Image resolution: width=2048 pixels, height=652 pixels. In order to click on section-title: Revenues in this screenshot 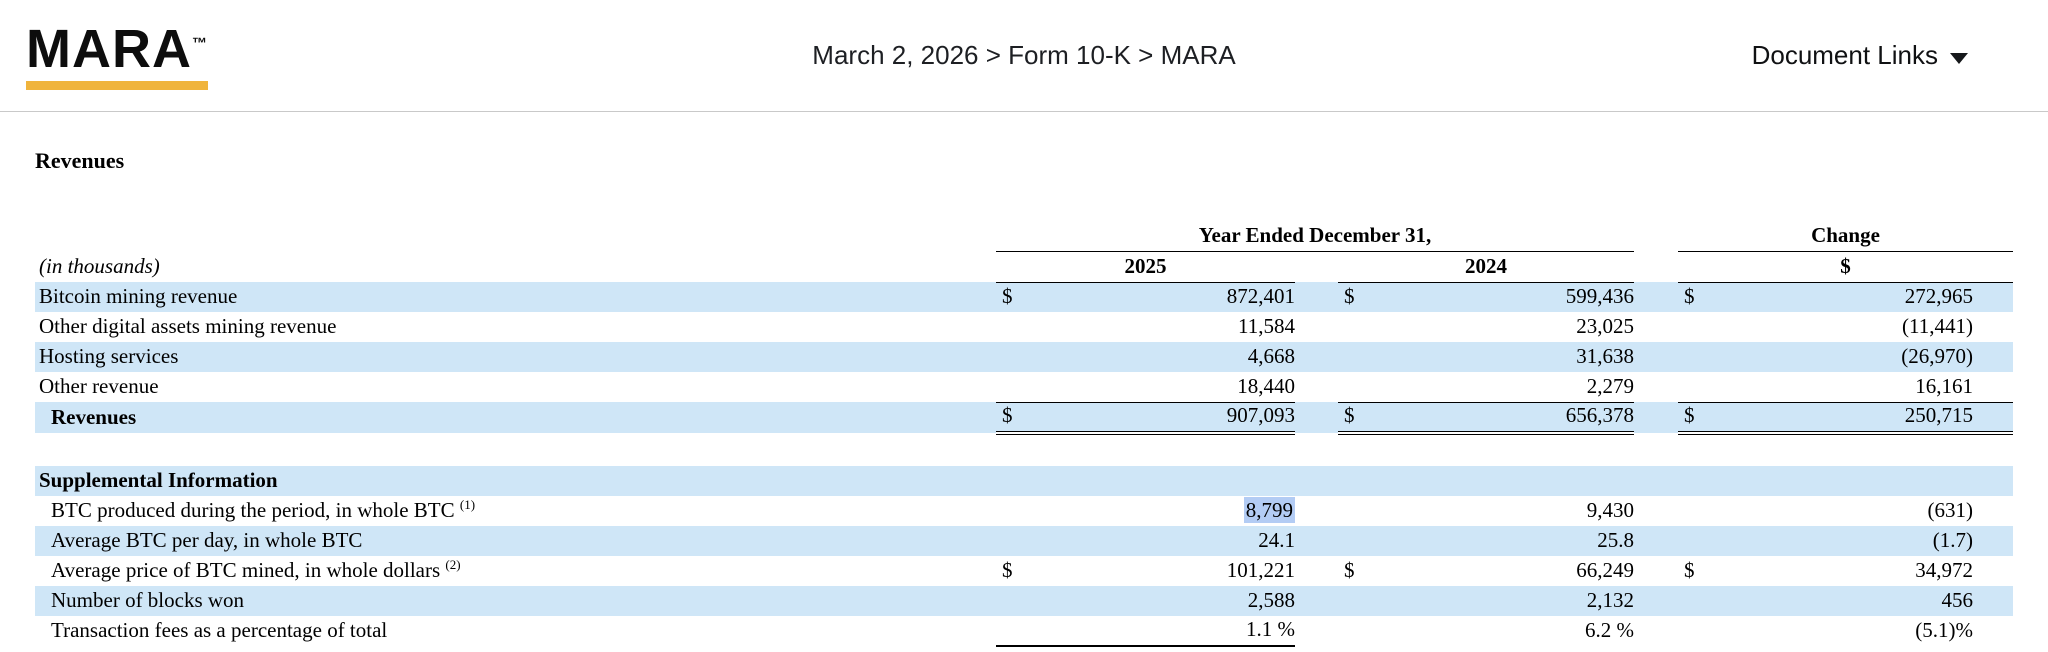, I will do `click(80, 160)`.